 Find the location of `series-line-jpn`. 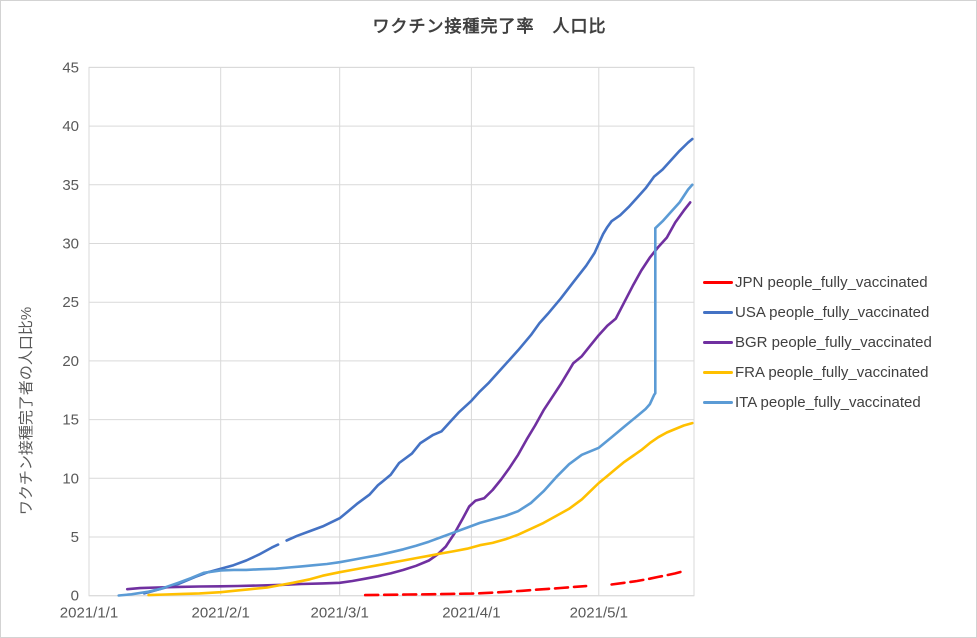

series-line-jpn is located at coordinates (523, 583).